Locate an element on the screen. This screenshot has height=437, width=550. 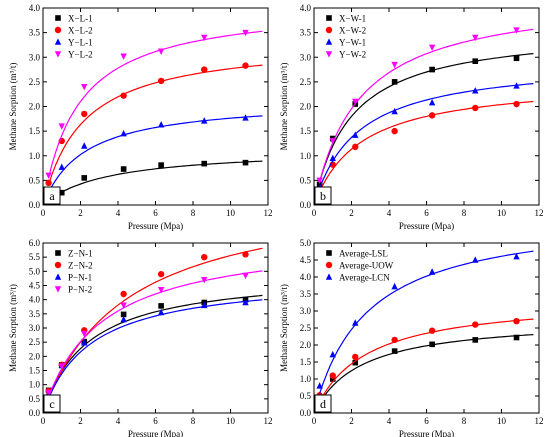
panel-label: a is located at coordinates (52, 196).